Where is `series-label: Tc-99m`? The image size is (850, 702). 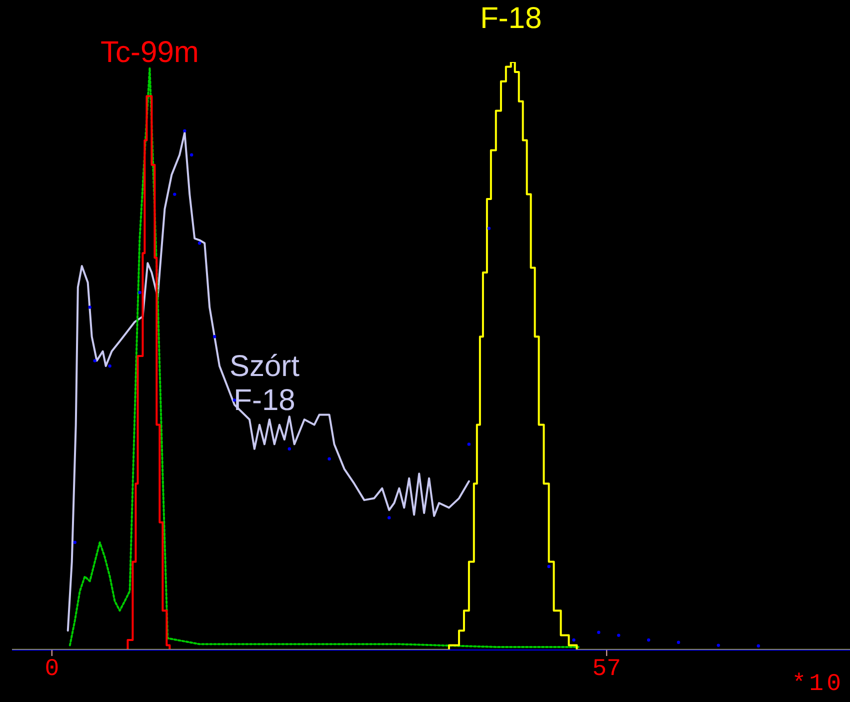 series-label: Tc-99m is located at coordinates (149, 53).